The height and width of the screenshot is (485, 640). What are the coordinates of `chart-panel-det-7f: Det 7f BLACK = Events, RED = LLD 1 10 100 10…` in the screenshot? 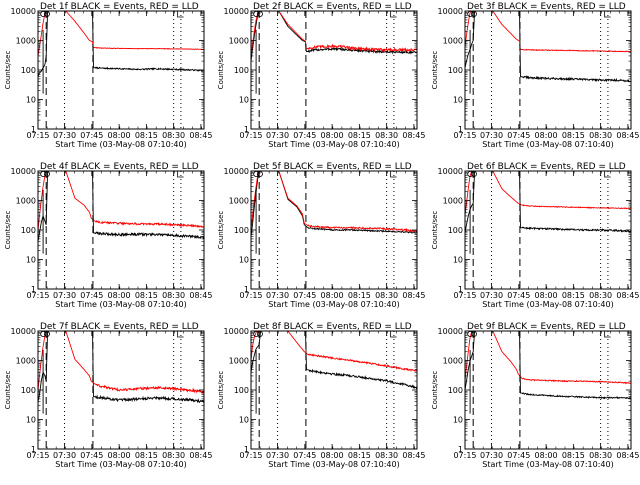 It's located at (108, 395).